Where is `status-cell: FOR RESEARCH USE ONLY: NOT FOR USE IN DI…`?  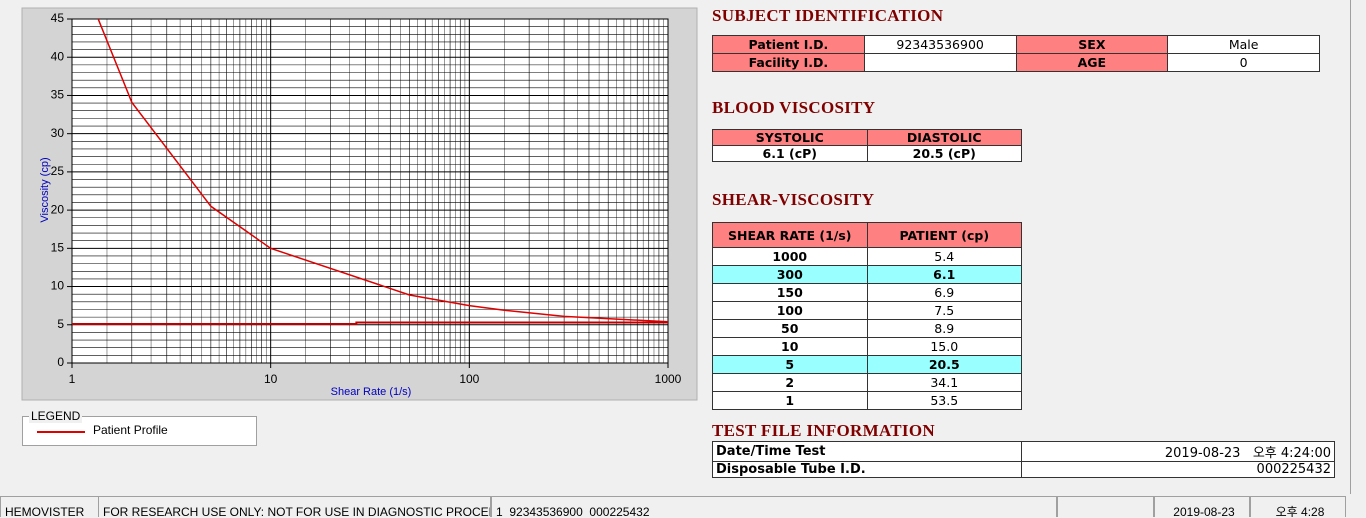 status-cell: FOR RESEARCH USE ONLY: NOT FOR USE IN DI… is located at coordinates (294, 506).